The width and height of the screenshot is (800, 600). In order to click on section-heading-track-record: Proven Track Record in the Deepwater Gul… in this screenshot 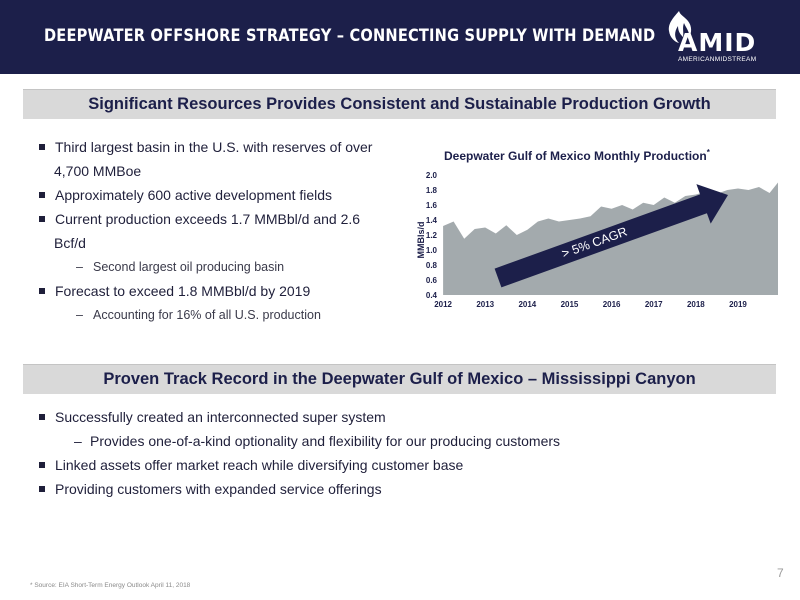, I will do `click(399, 379)`.